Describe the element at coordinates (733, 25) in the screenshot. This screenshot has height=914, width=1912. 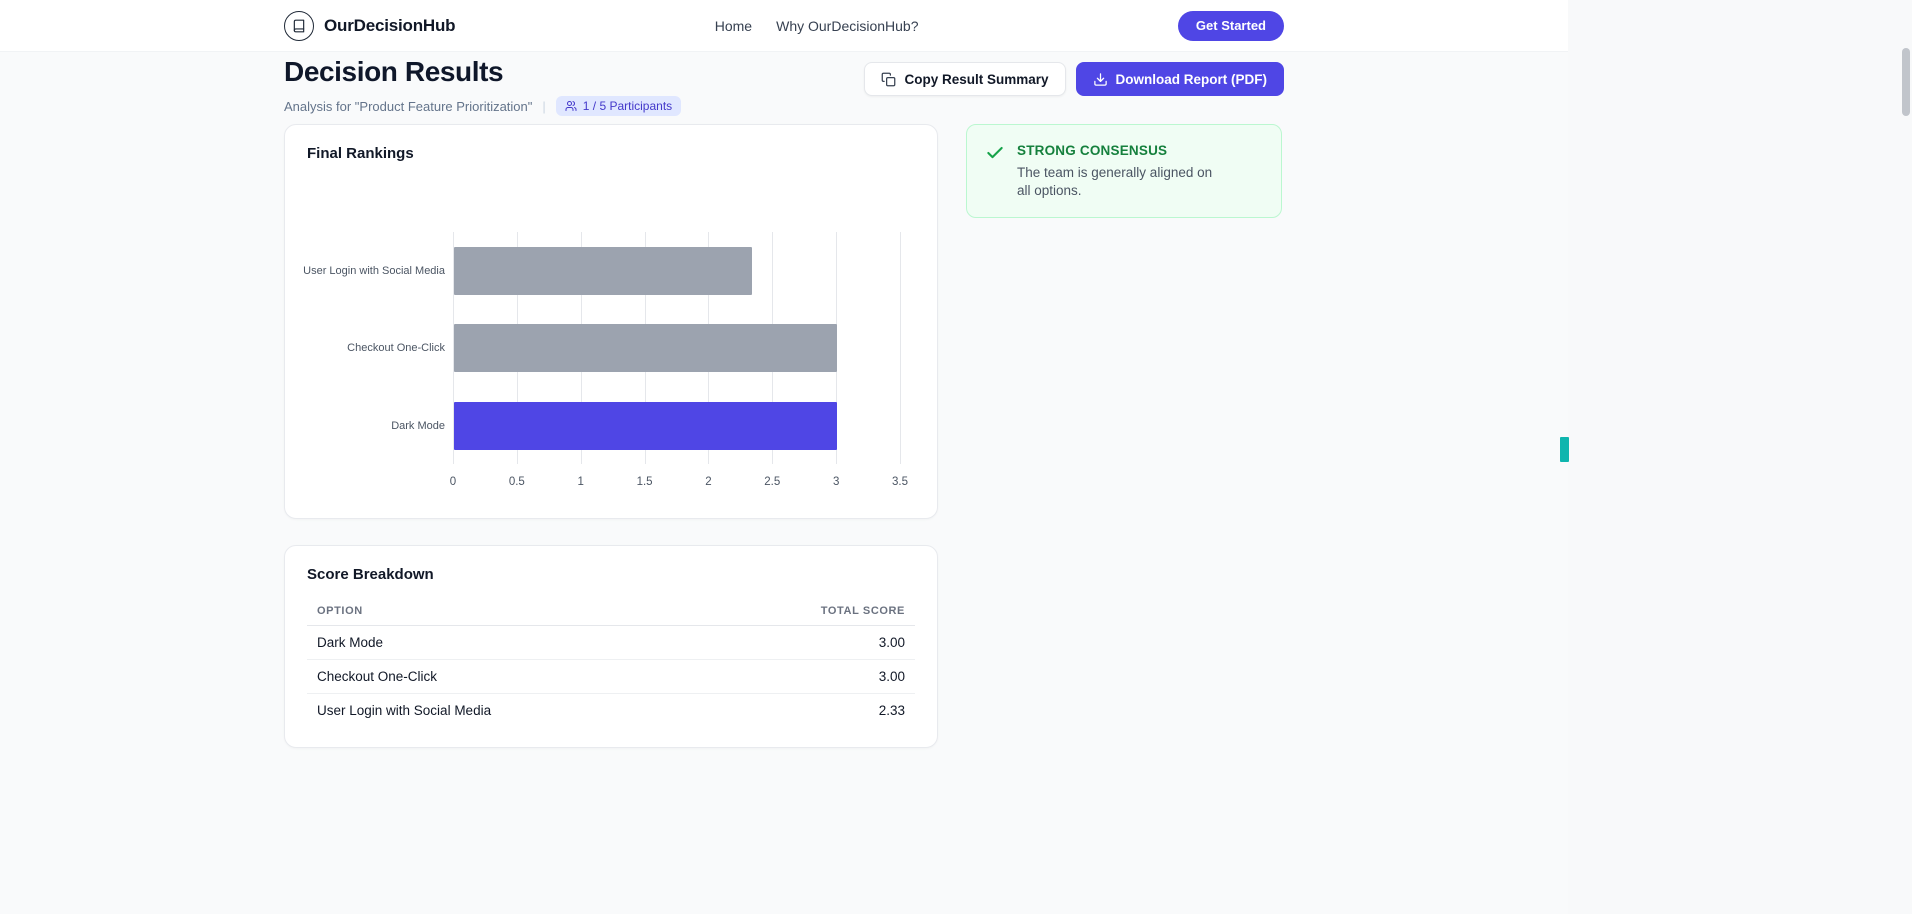
I see `nav-link-home: Home` at that location.